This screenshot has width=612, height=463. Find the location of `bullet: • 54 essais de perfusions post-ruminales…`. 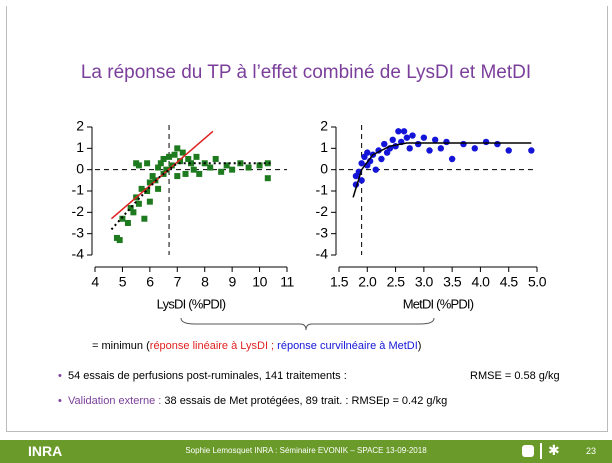

bullet: • 54 essais de perfusions post-ruminales… is located at coordinates (309, 376).